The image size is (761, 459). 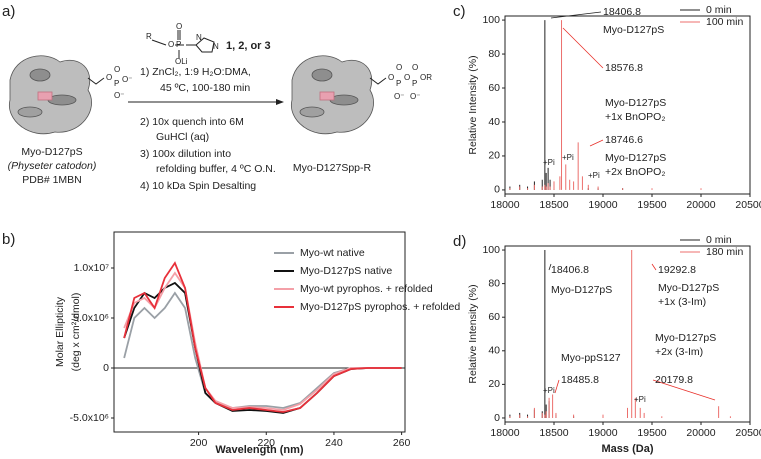 What do you see at coordinates (192, 122) in the screenshot?
I see `step: 2) 10x quench into 6M` at bounding box center [192, 122].